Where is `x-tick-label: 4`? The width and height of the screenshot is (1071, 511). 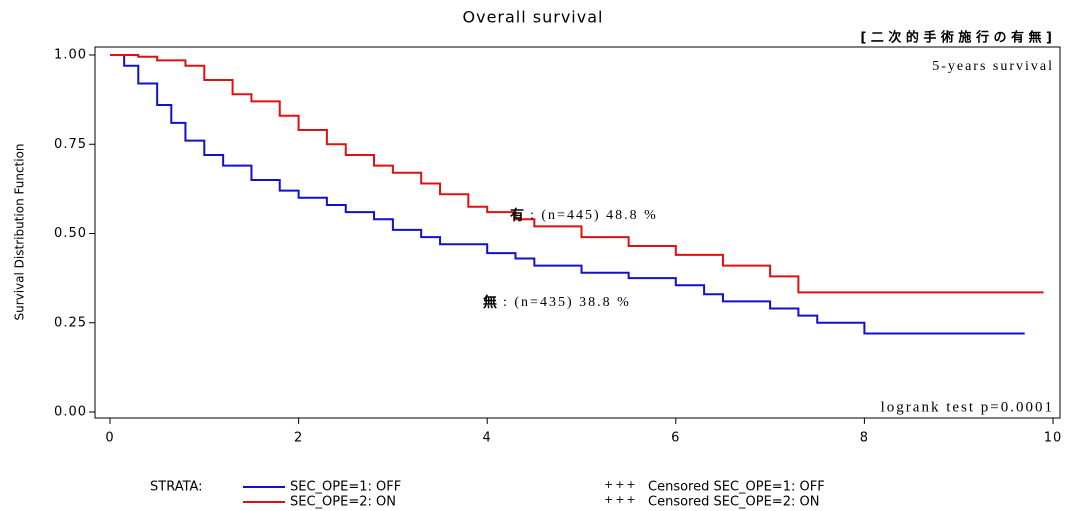
x-tick-label: 4 is located at coordinates (487, 438).